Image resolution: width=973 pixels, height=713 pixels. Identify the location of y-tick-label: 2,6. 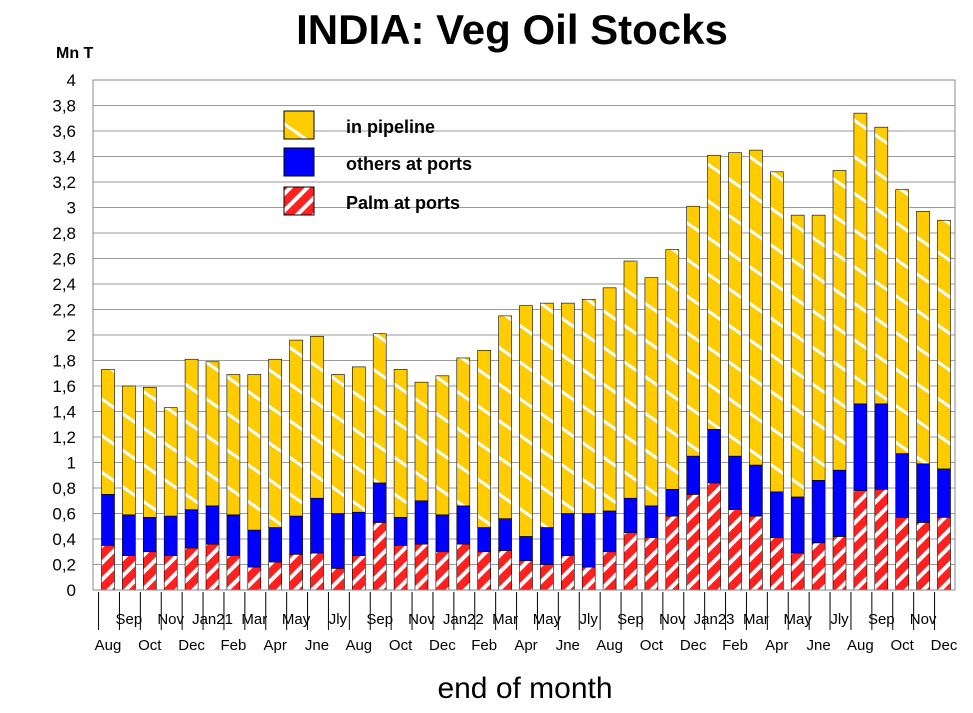
(64, 259).